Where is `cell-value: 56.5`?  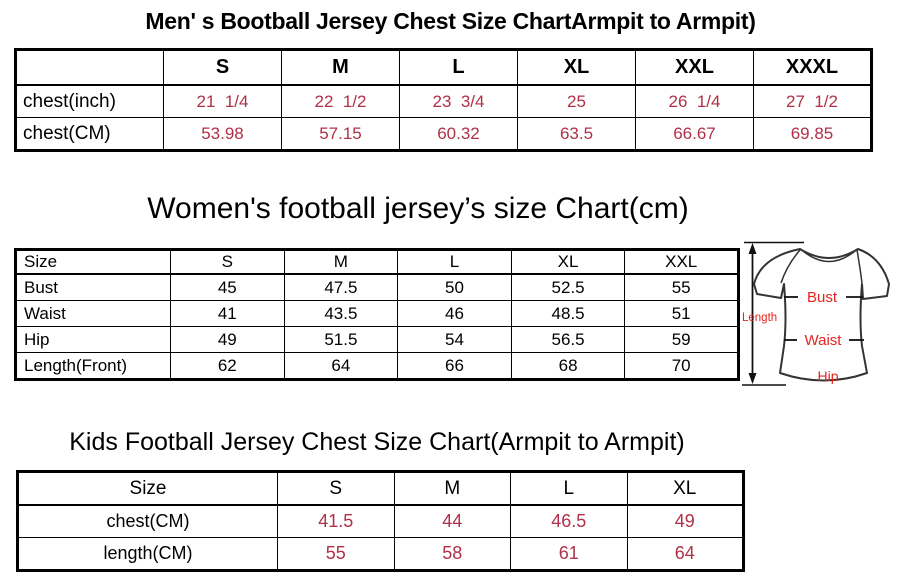 cell-value: 56.5 is located at coordinates (568, 339).